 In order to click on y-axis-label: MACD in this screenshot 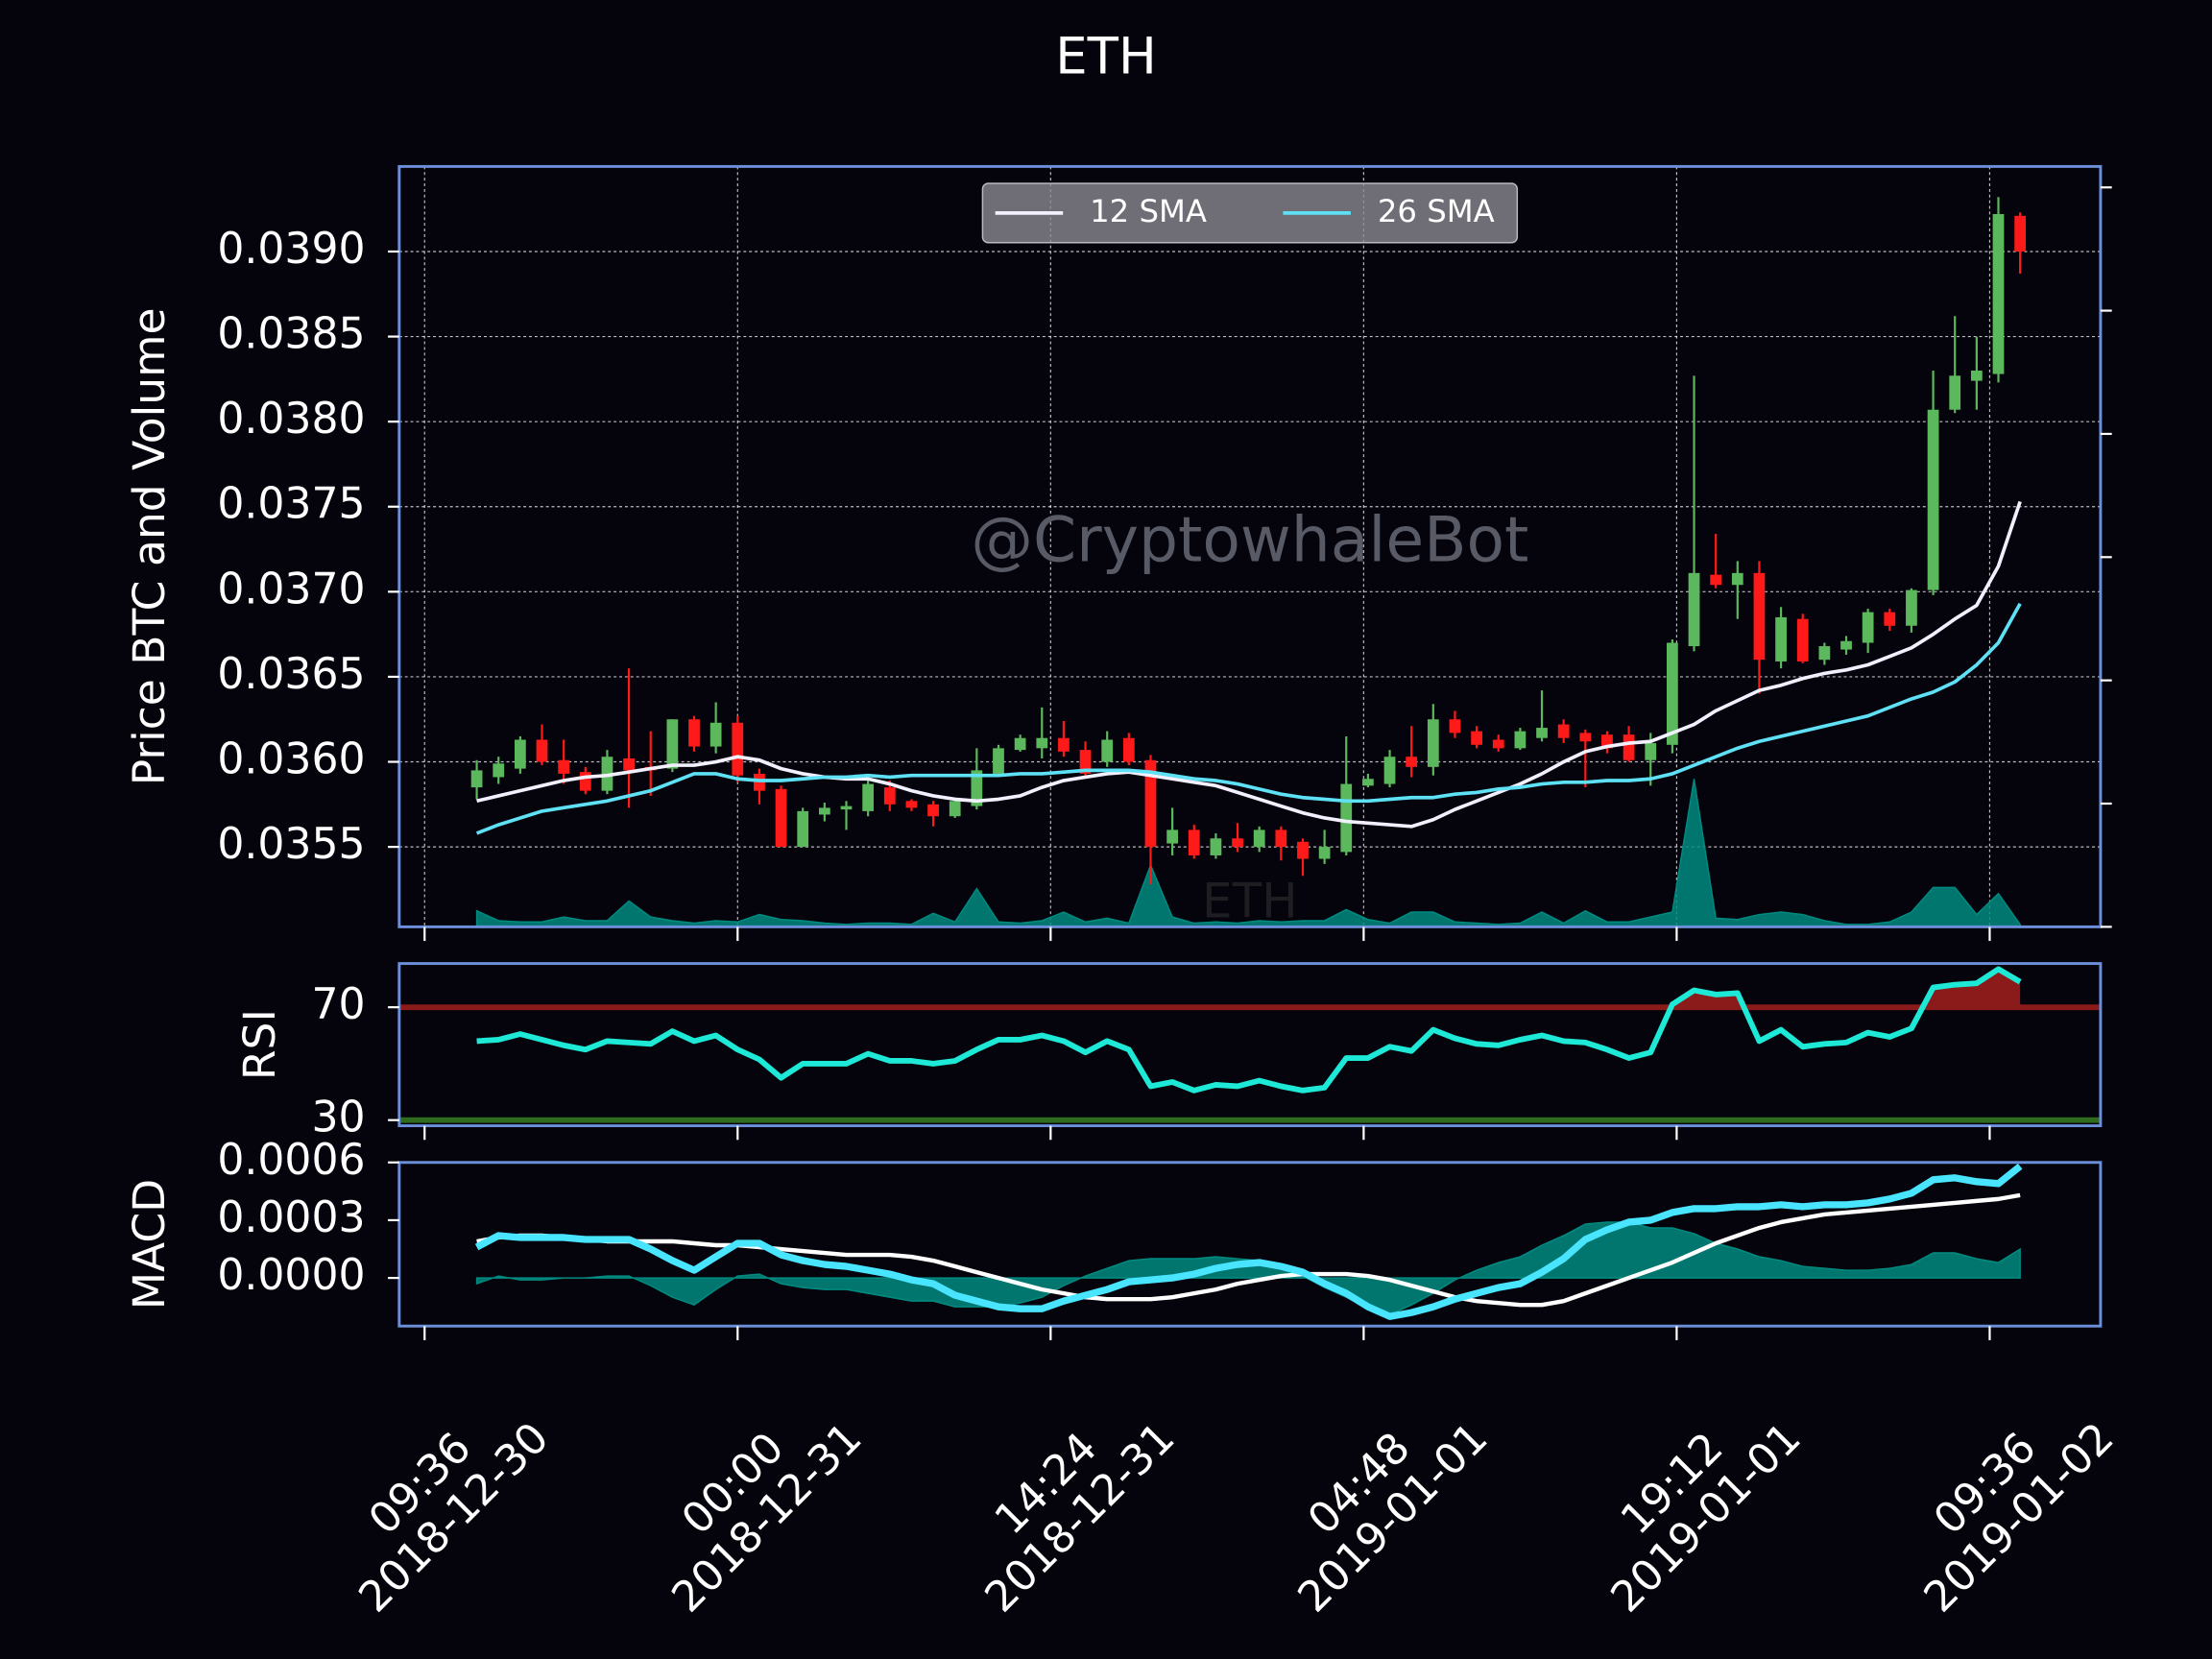, I will do `click(149, 1244)`.